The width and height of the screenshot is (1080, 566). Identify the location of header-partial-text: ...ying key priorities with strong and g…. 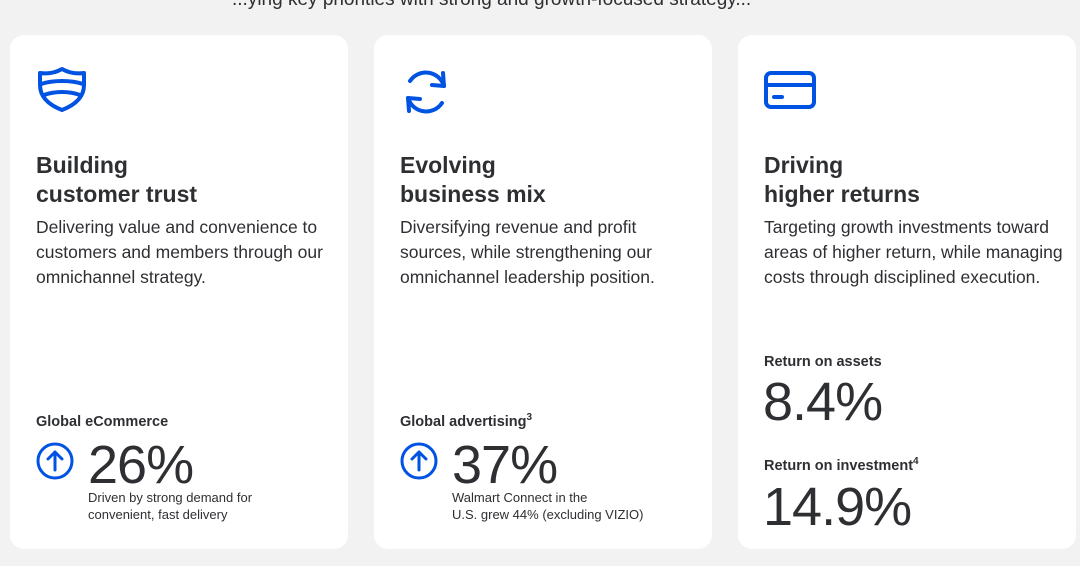
(491, 5).